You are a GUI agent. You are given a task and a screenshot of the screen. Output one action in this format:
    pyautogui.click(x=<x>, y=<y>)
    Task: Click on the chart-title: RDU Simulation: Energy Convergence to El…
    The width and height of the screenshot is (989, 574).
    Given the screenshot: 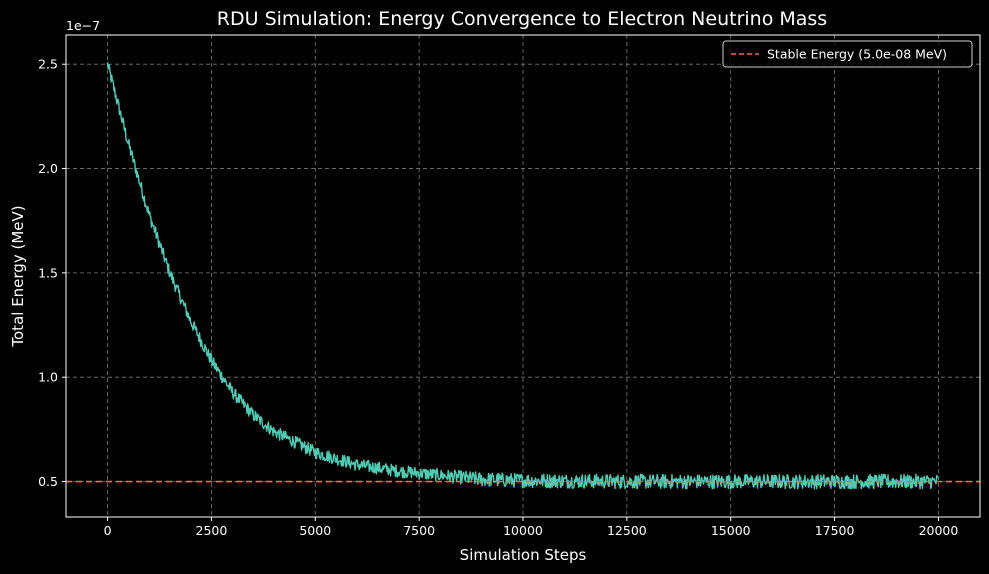 What is the action you would take?
    pyautogui.click(x=522, y=19)
    